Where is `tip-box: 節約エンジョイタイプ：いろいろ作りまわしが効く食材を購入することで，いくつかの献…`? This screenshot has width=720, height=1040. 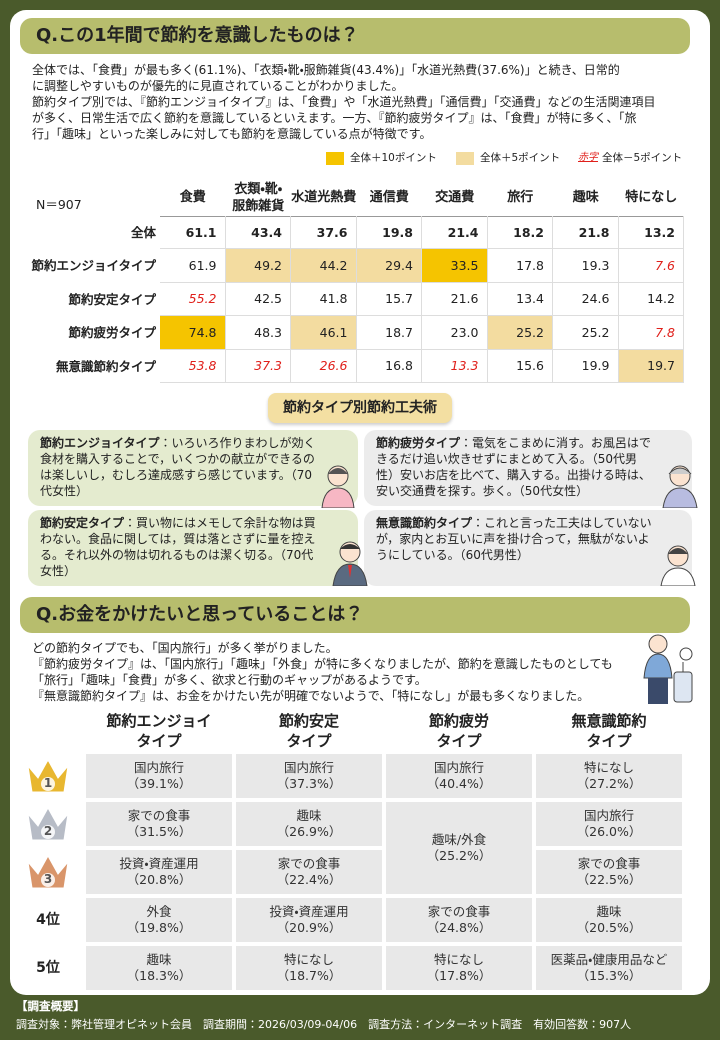 tip-box: 節約エンジョイタイプ：いろいろ作りまわしが効く食材を購入することで，いくつかの献… is located at coordinates (193, 468).